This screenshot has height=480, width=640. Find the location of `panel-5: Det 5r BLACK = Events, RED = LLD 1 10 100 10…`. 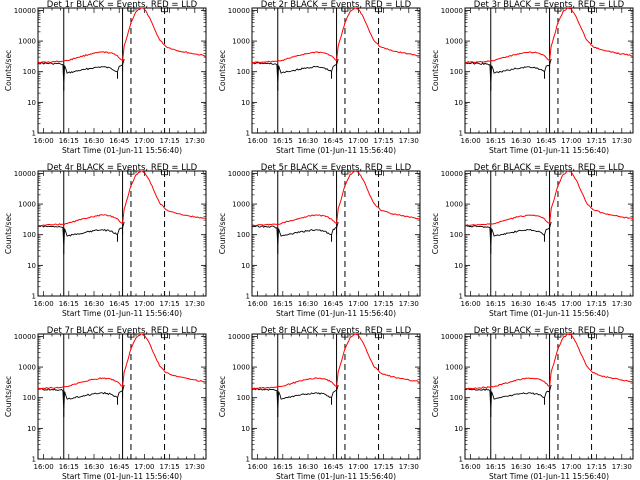

panel-5: Det 5r BLACK = Events, RED = LLD 1 10 100 10… is located at coordinates (319, 240).